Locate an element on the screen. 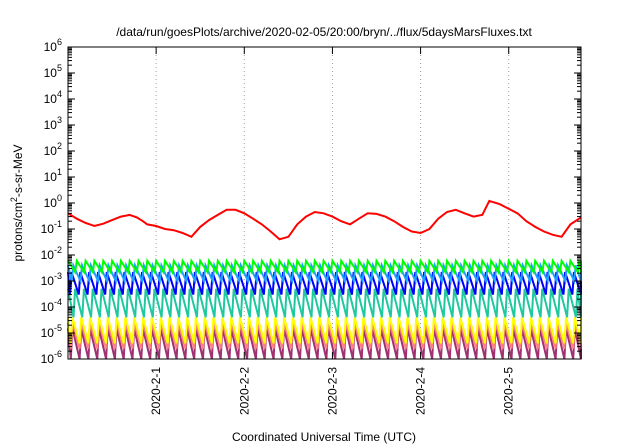 The height and width of the screenshot is (448, 640). x-tick-label: 2020-2-4 is located at coordinates (421, 391).